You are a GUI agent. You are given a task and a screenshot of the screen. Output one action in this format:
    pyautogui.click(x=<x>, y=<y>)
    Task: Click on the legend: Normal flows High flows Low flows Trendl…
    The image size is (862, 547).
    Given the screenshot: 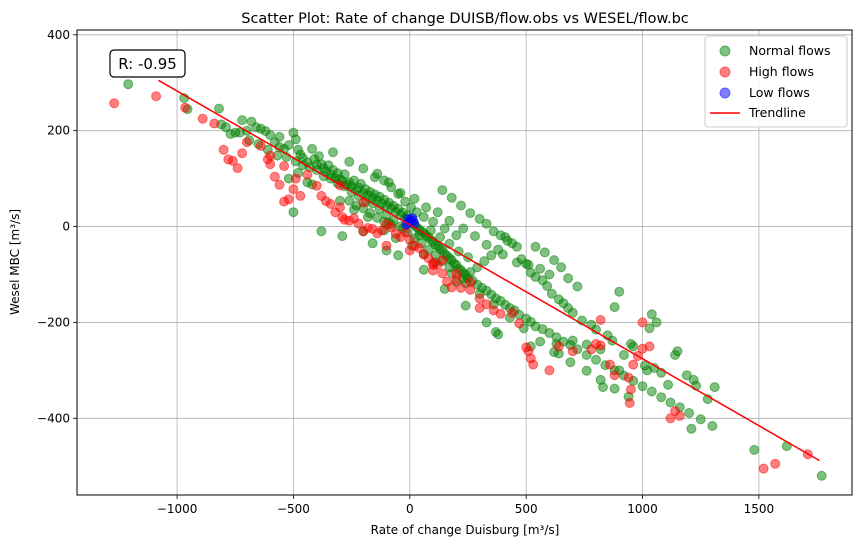 What is the action you would take?
    pyautogui.click(x=776, y=81)
    